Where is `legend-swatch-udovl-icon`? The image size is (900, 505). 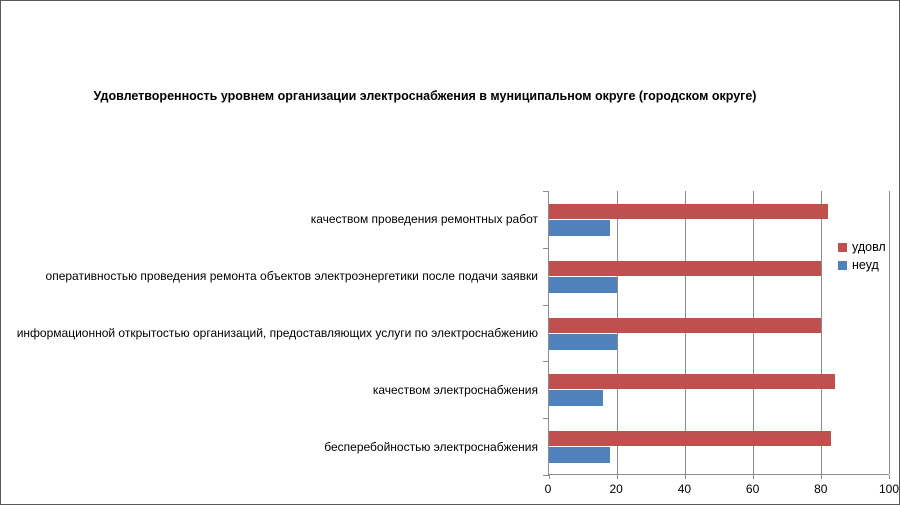
legend-swatch-udovl-icon is located at coordinates (842, 247).